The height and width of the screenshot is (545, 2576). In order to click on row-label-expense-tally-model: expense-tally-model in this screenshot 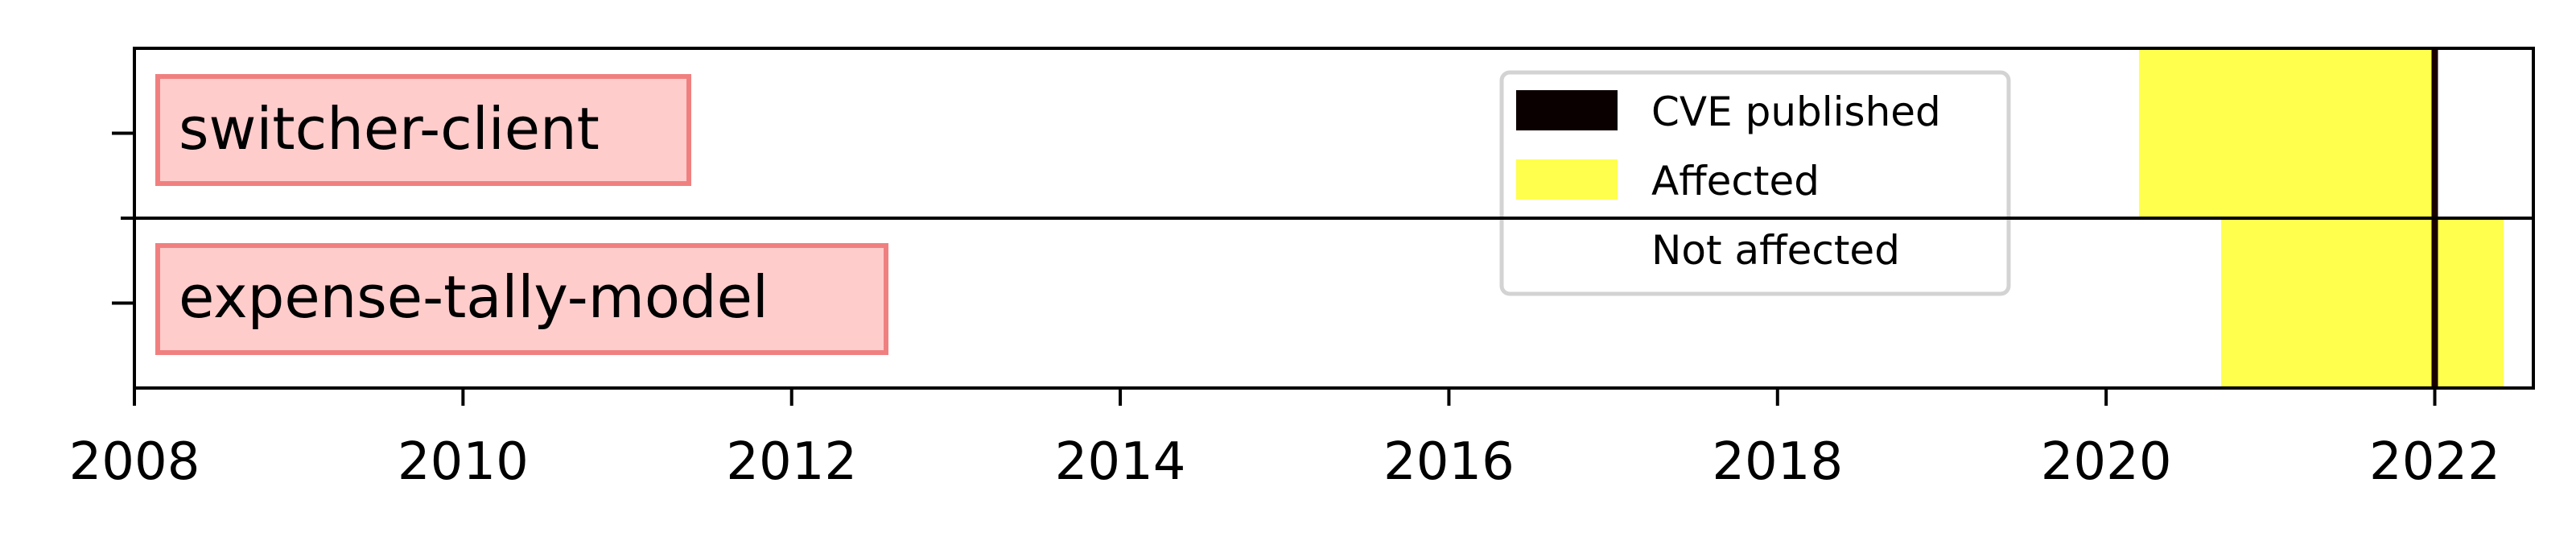, I will do `click(521, 299)`.